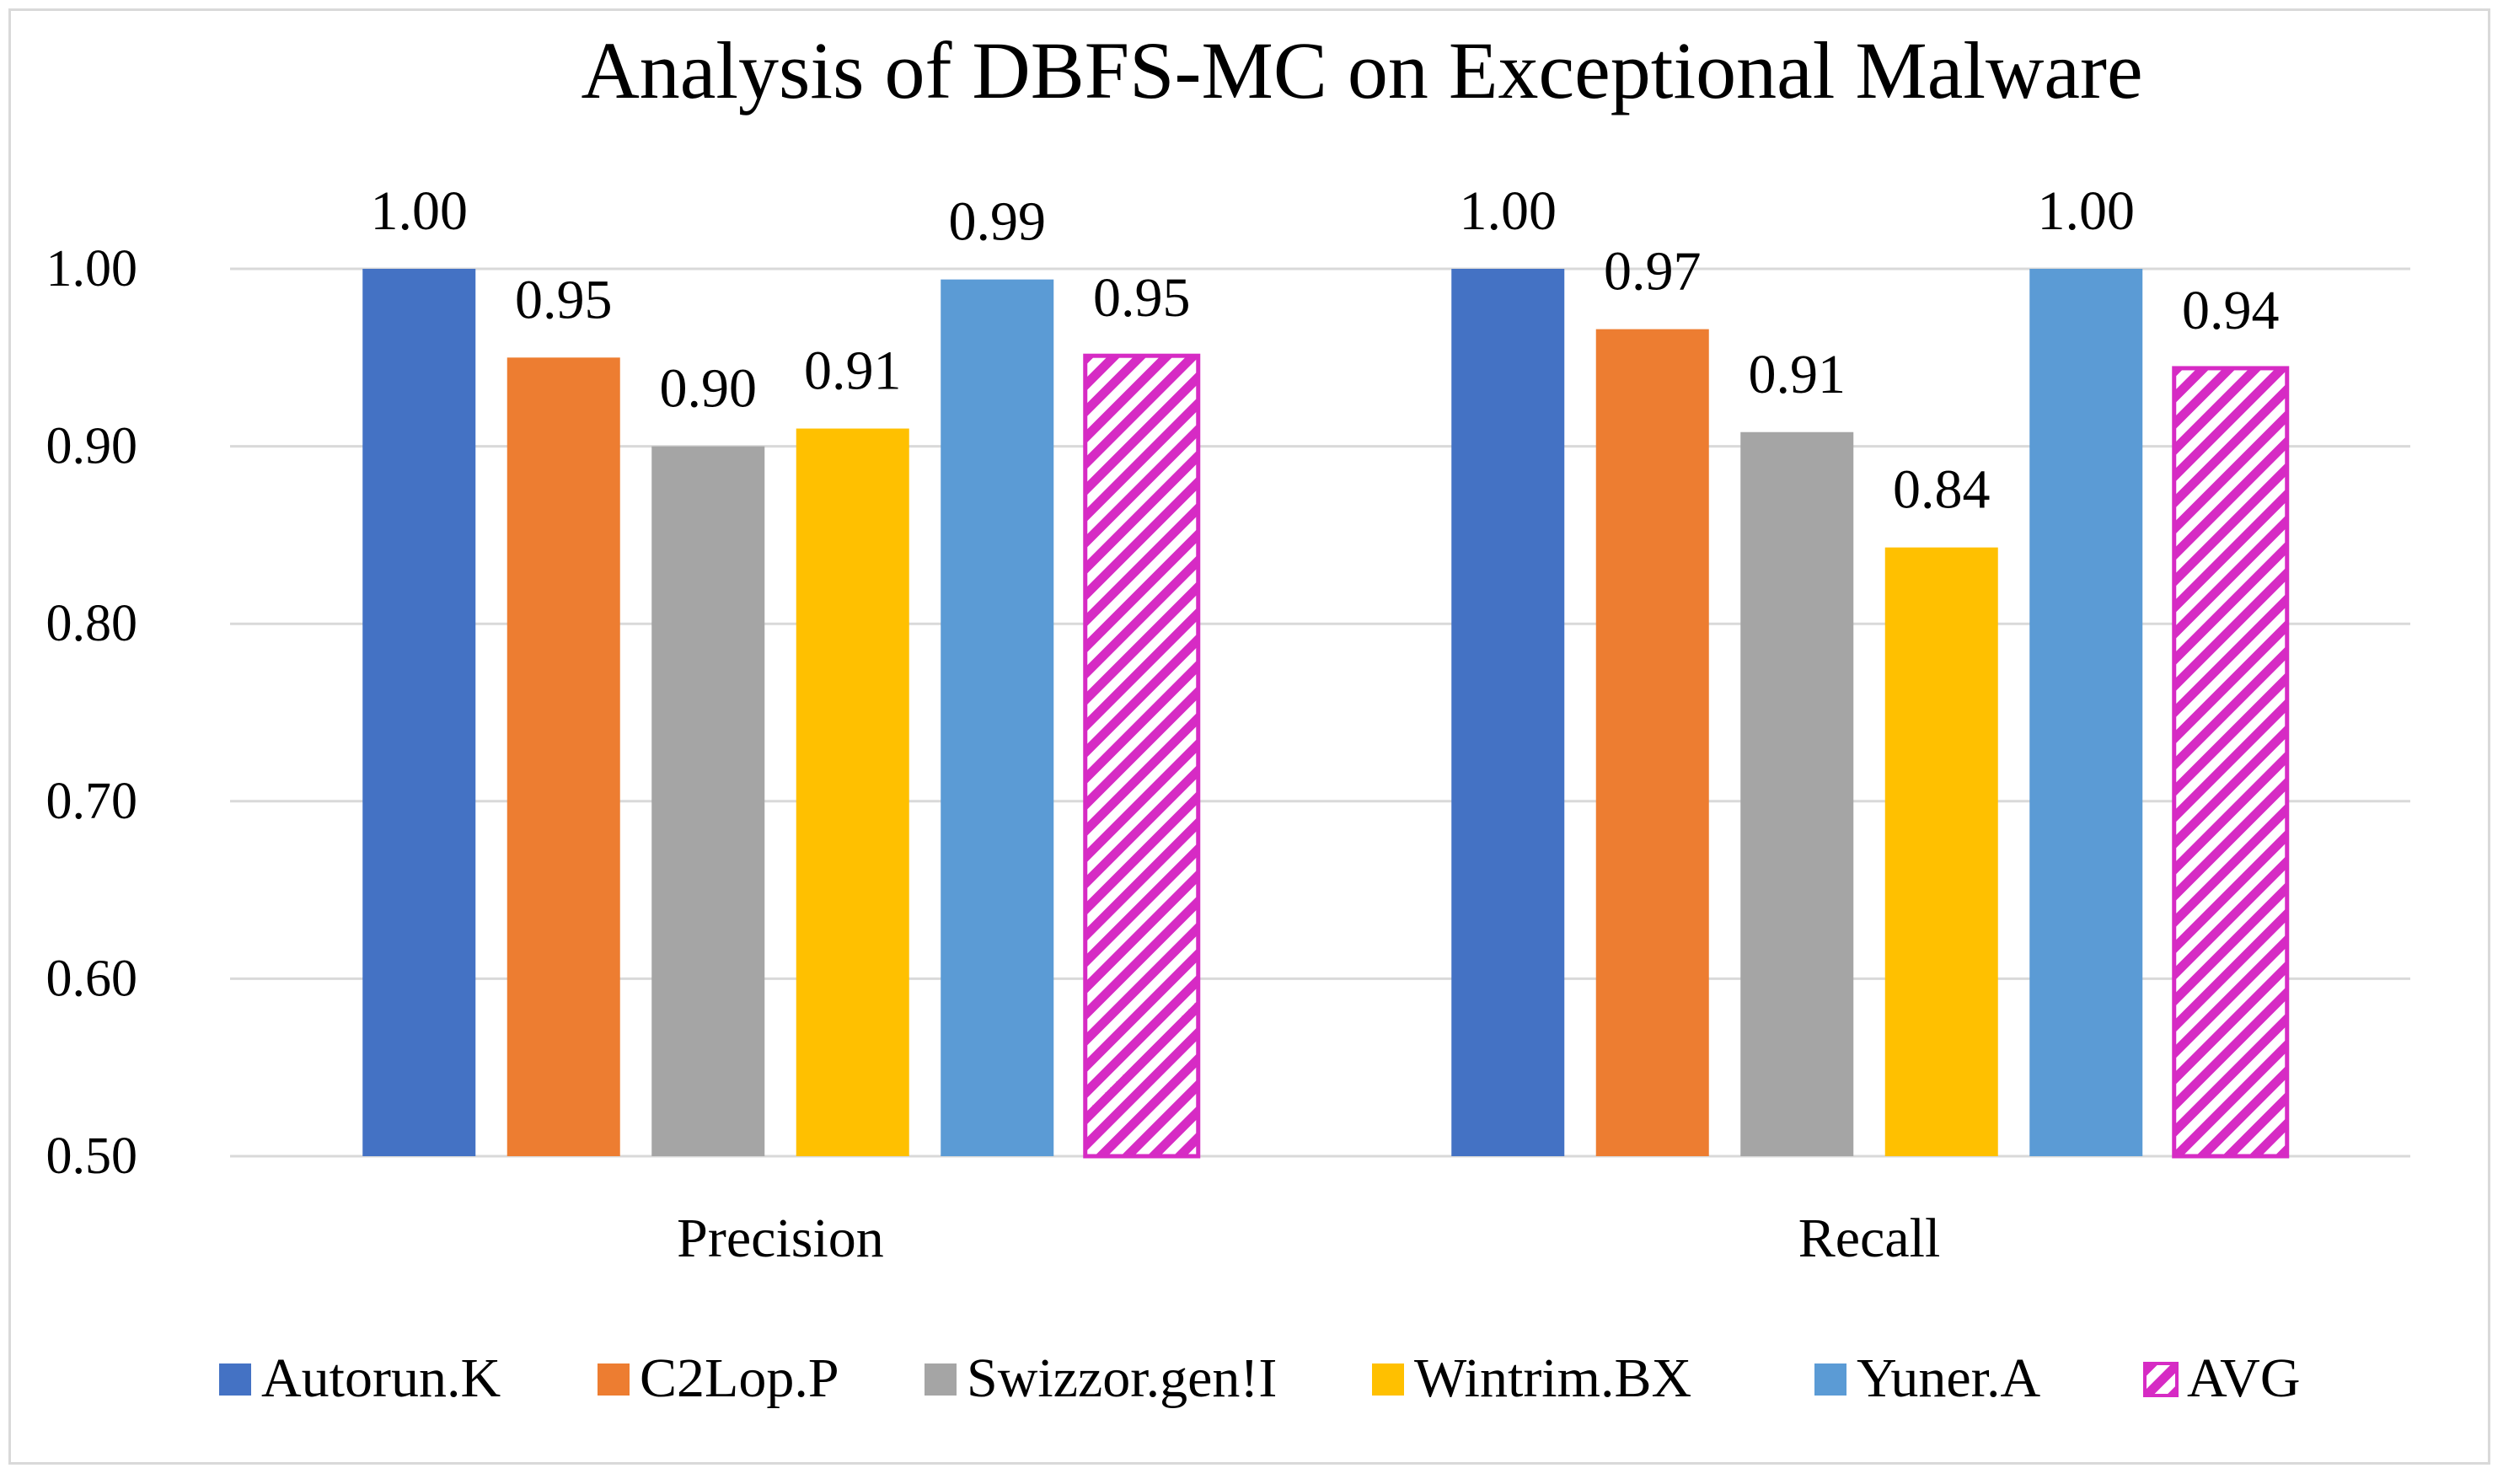 The image size is (2503, 1484). I want to click on y-tick-label: 0.70, so click(92, 801).